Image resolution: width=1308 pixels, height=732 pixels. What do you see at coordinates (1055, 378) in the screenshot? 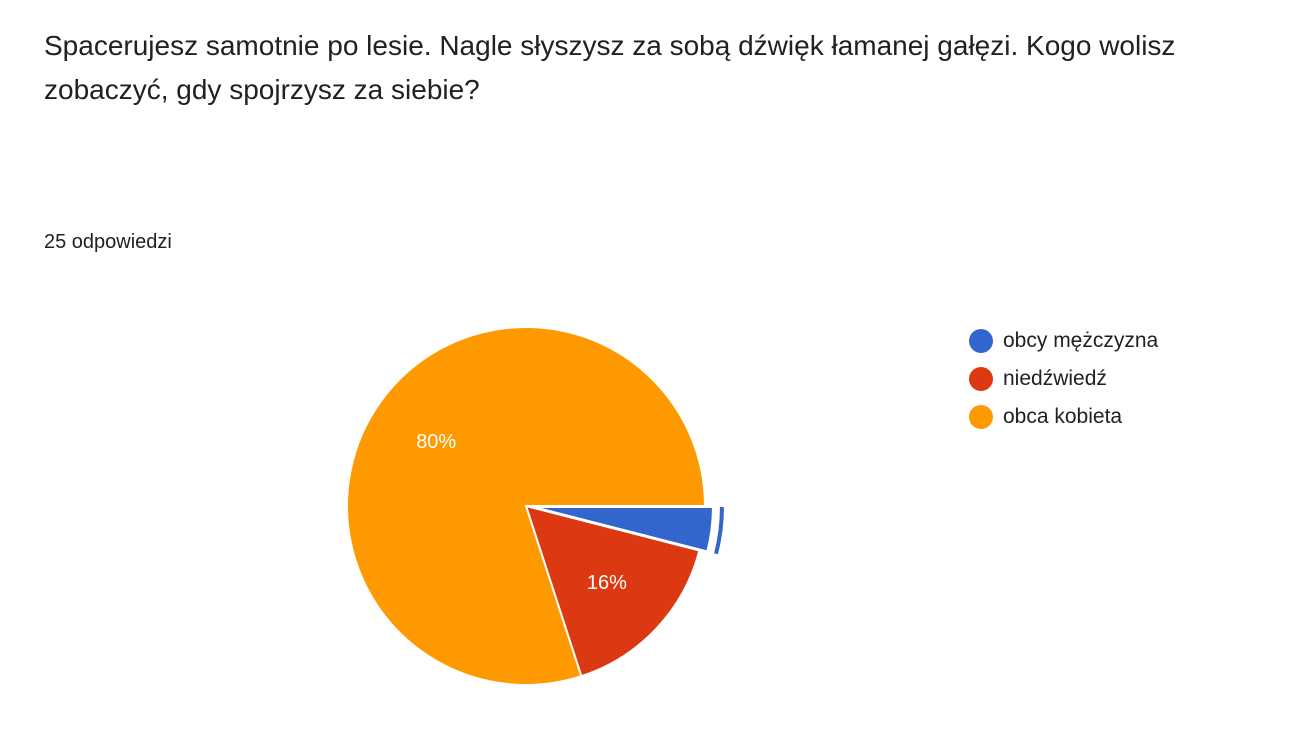
I see `legend-label: niedźwiedź` at bounding box center [1055, 378].